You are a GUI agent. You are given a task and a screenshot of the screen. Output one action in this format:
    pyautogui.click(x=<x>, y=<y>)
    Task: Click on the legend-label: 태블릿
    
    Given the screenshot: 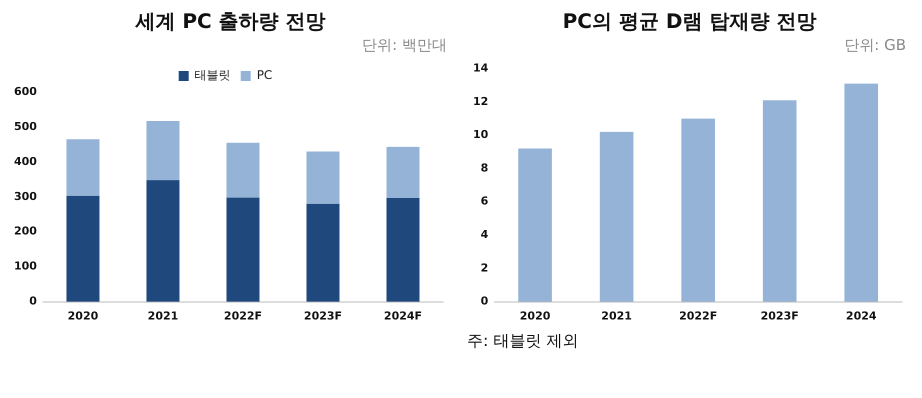 What is the action you would take?
    pyautogui.click(x=212, y=75)
    